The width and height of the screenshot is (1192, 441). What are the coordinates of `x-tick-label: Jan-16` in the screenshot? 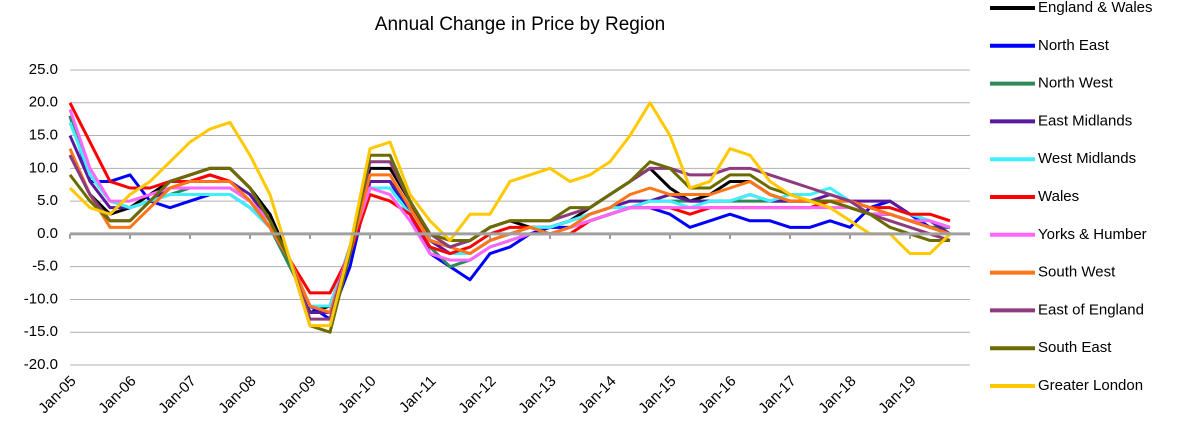 It's located at (717, 395).